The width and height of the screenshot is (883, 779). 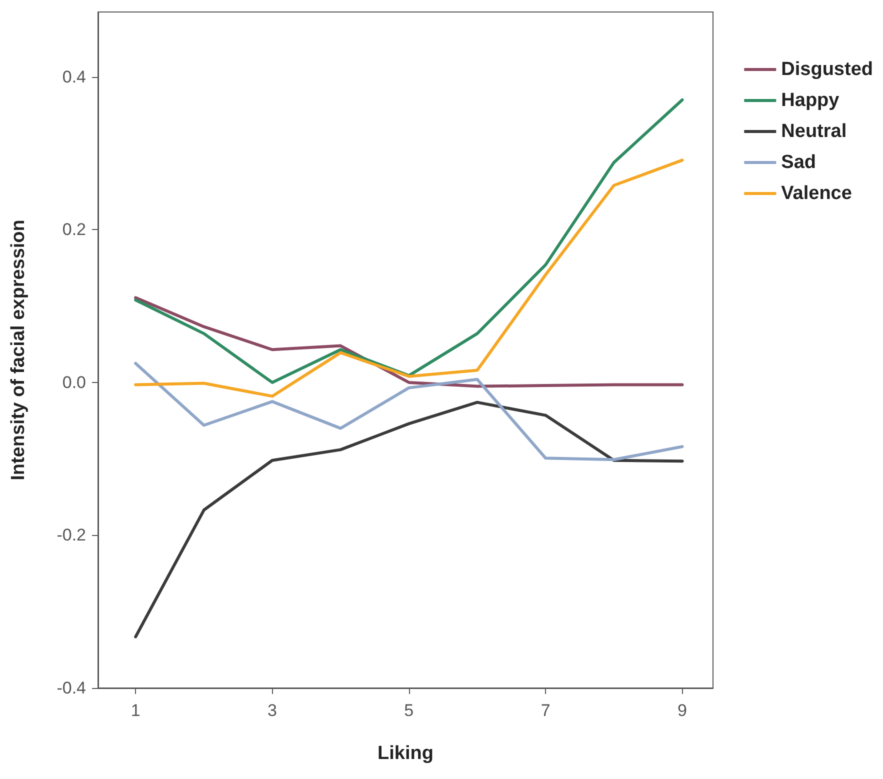 I want to click on y-tick-label: 0.4, so click(x=74, y=76).